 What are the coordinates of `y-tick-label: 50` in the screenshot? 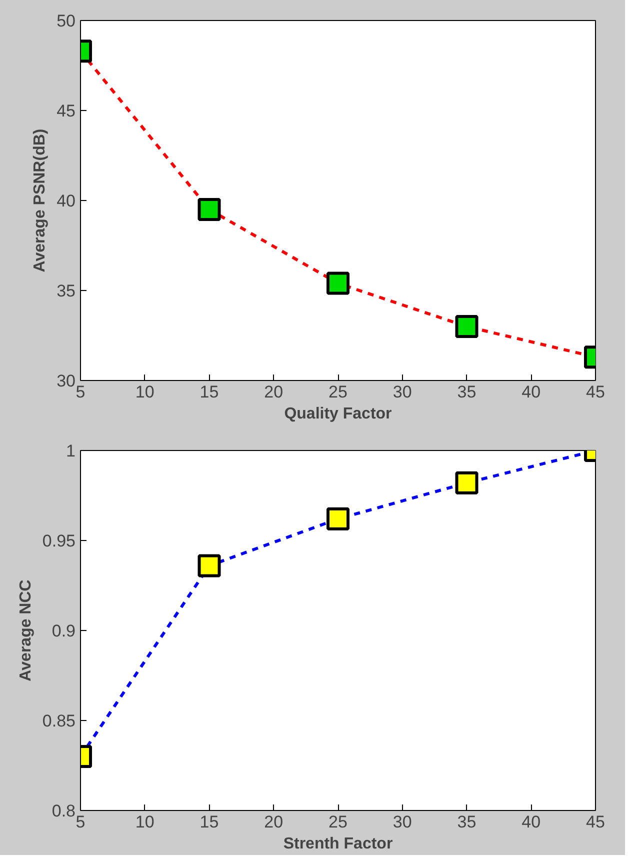 It's located at (66, 21).